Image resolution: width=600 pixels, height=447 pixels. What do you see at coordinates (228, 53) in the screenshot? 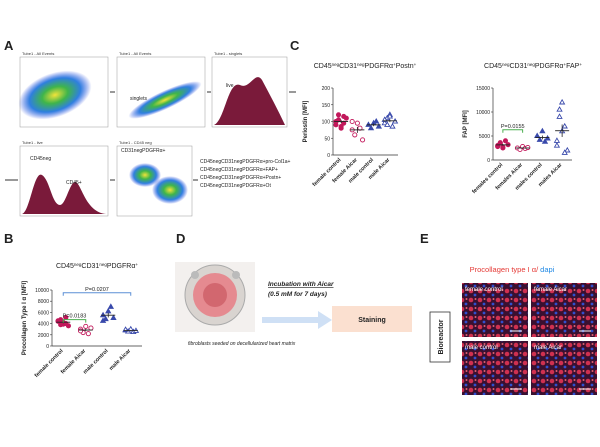
I see `plot-title: Tube1 - singlets` at bounding box center [228, 53].